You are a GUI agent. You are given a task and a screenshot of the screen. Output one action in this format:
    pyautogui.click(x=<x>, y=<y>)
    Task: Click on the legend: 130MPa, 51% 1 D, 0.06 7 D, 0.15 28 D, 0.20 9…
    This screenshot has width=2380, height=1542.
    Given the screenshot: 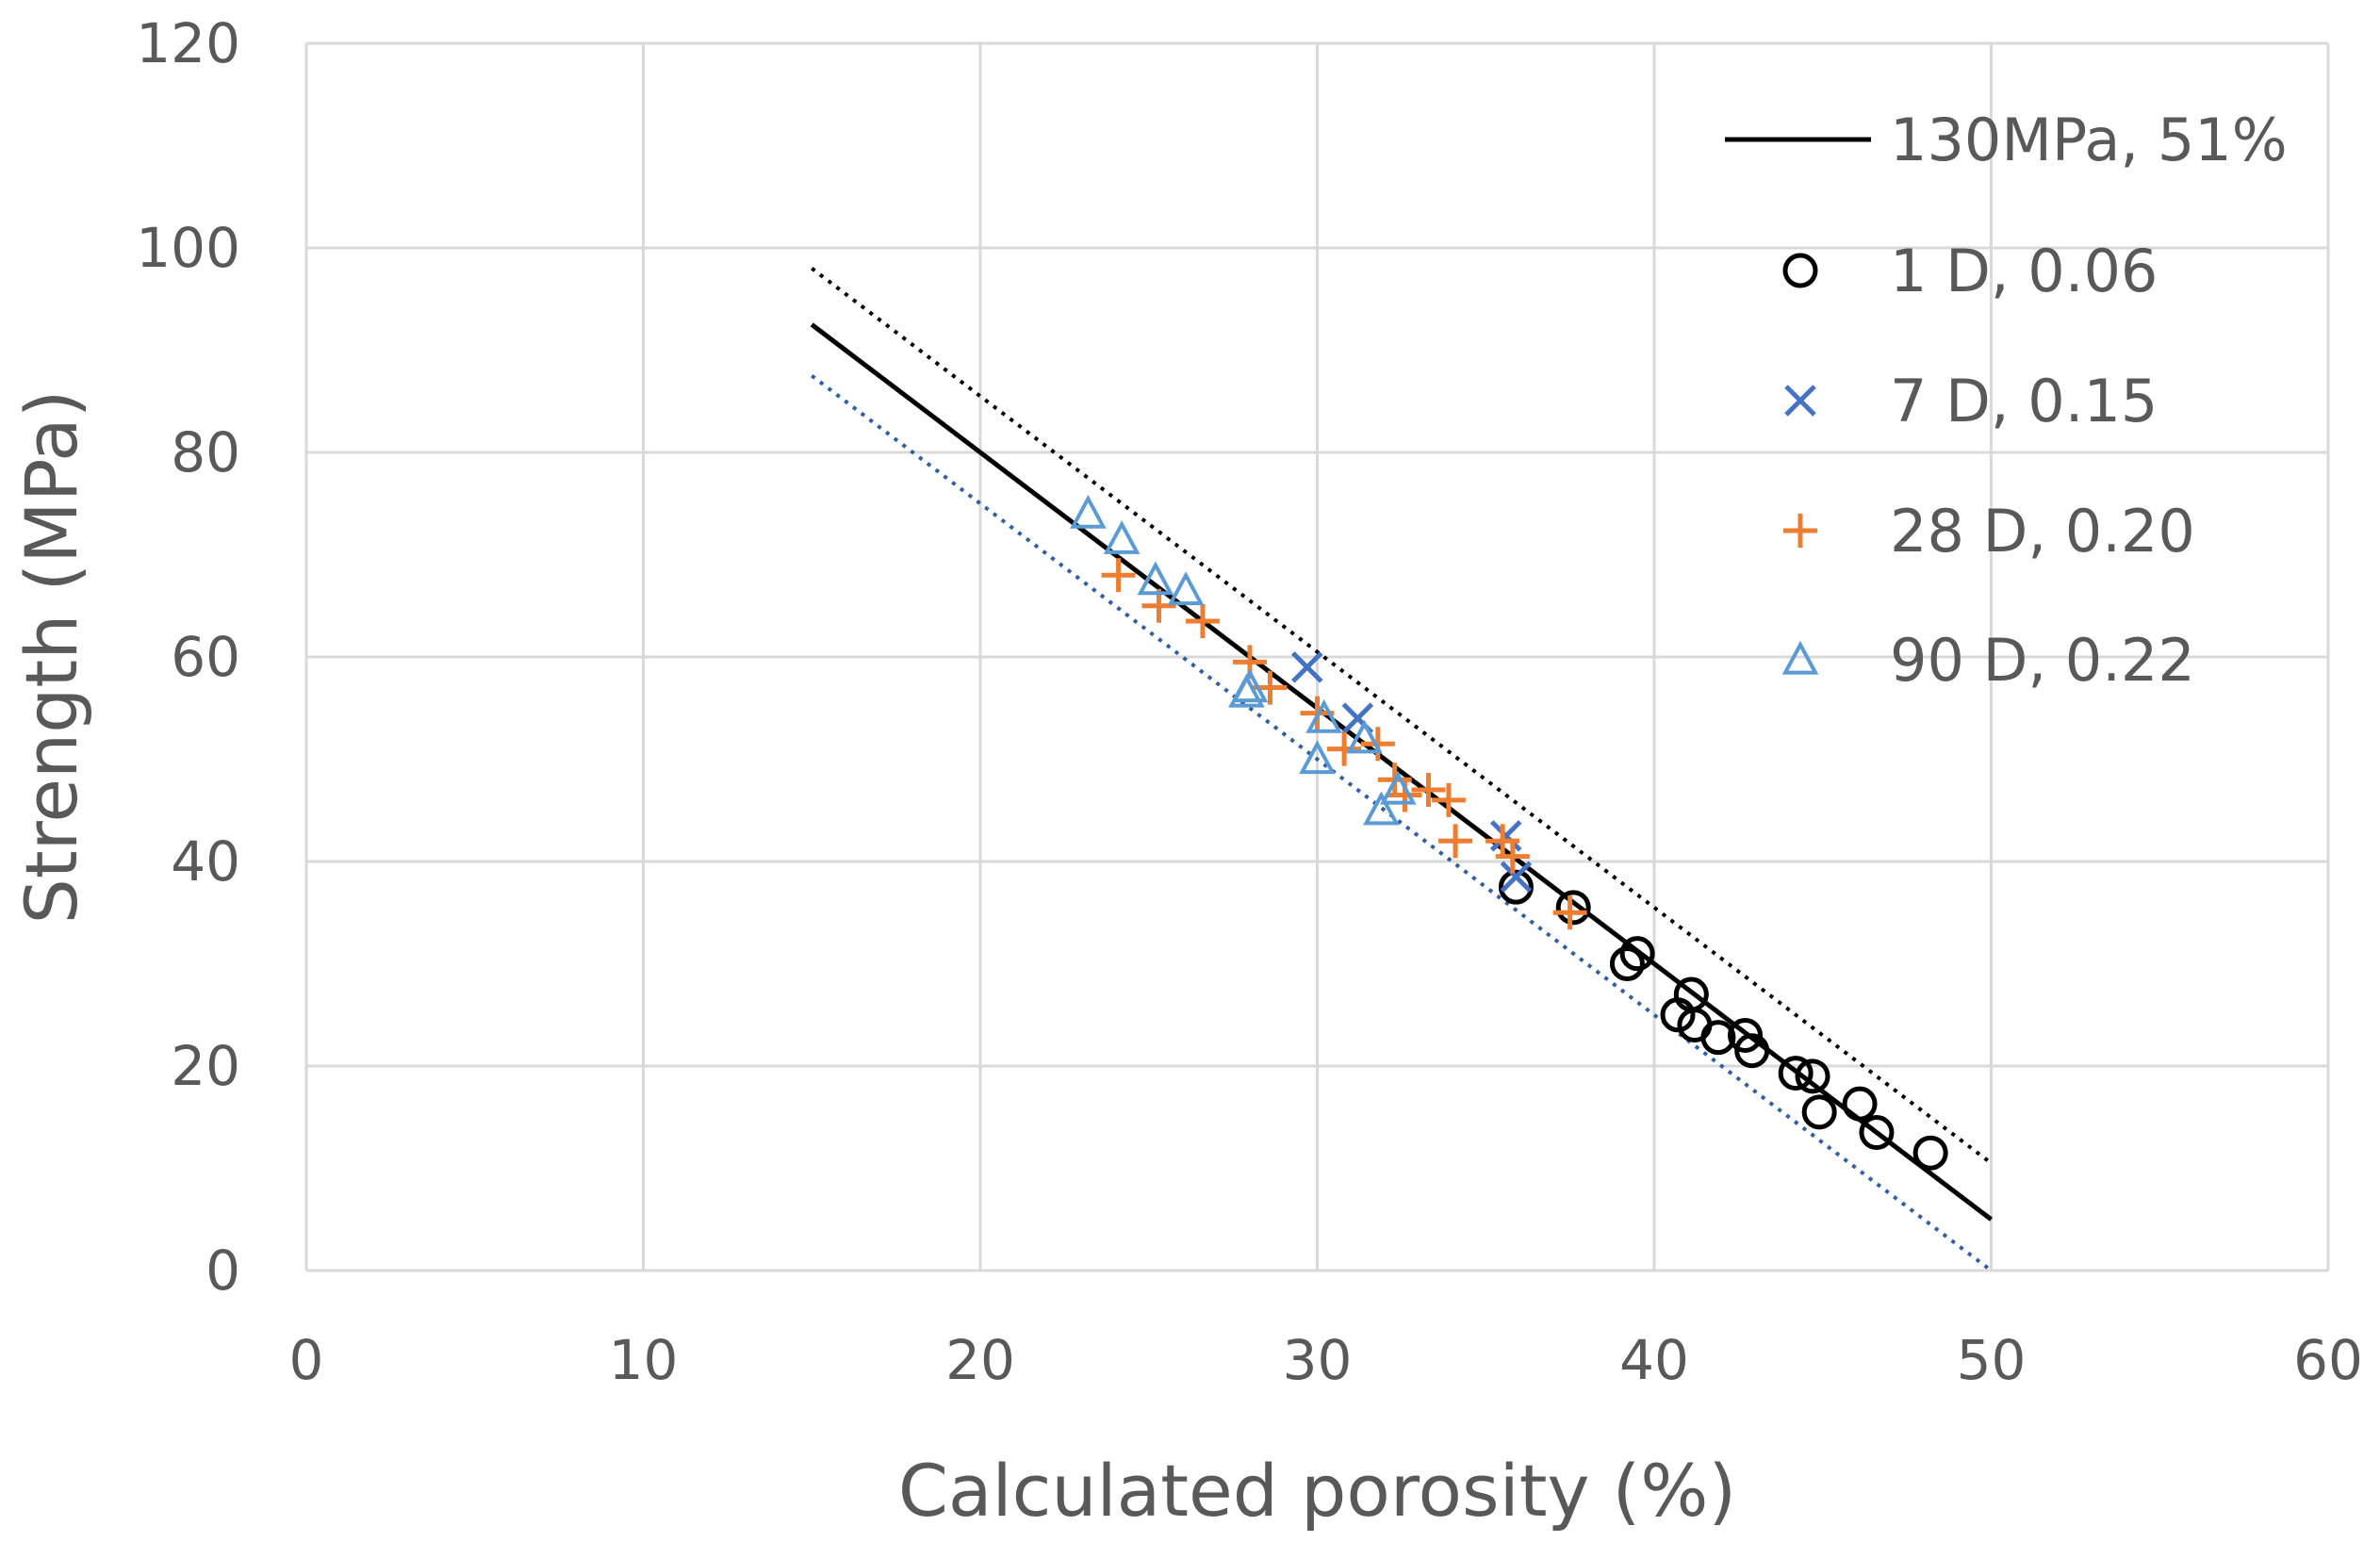 What is the action you would take?
    pyautogui.click(x=2006, y=400)
    